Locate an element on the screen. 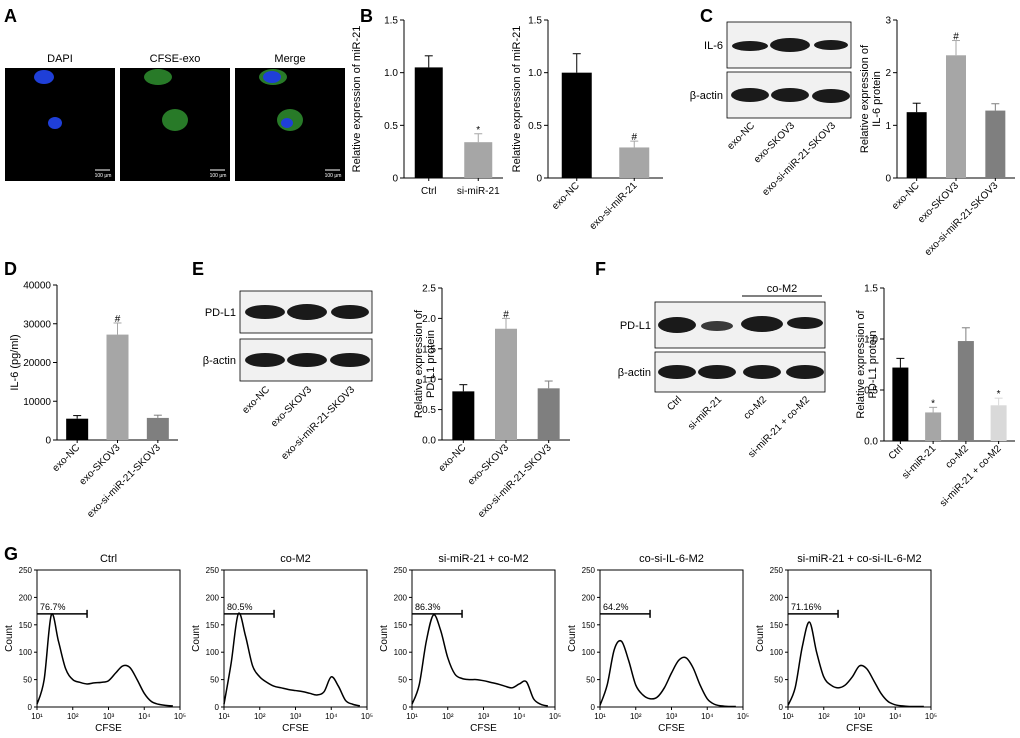  significance-marker: # is located at coordinates (956, 37).